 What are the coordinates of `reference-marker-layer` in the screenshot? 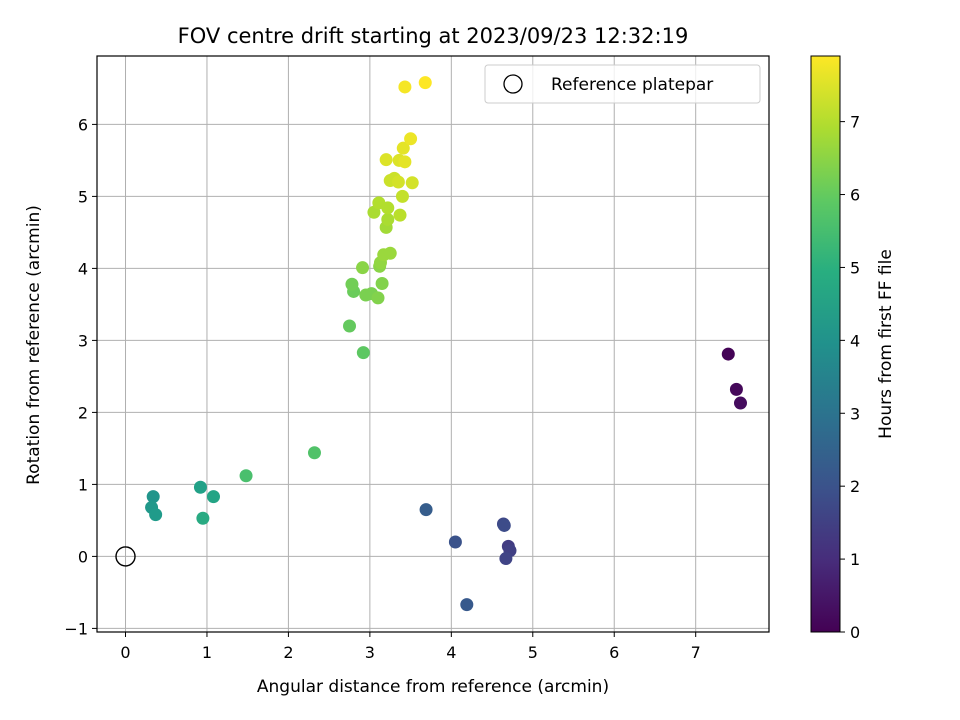 It's located at (125, 556).